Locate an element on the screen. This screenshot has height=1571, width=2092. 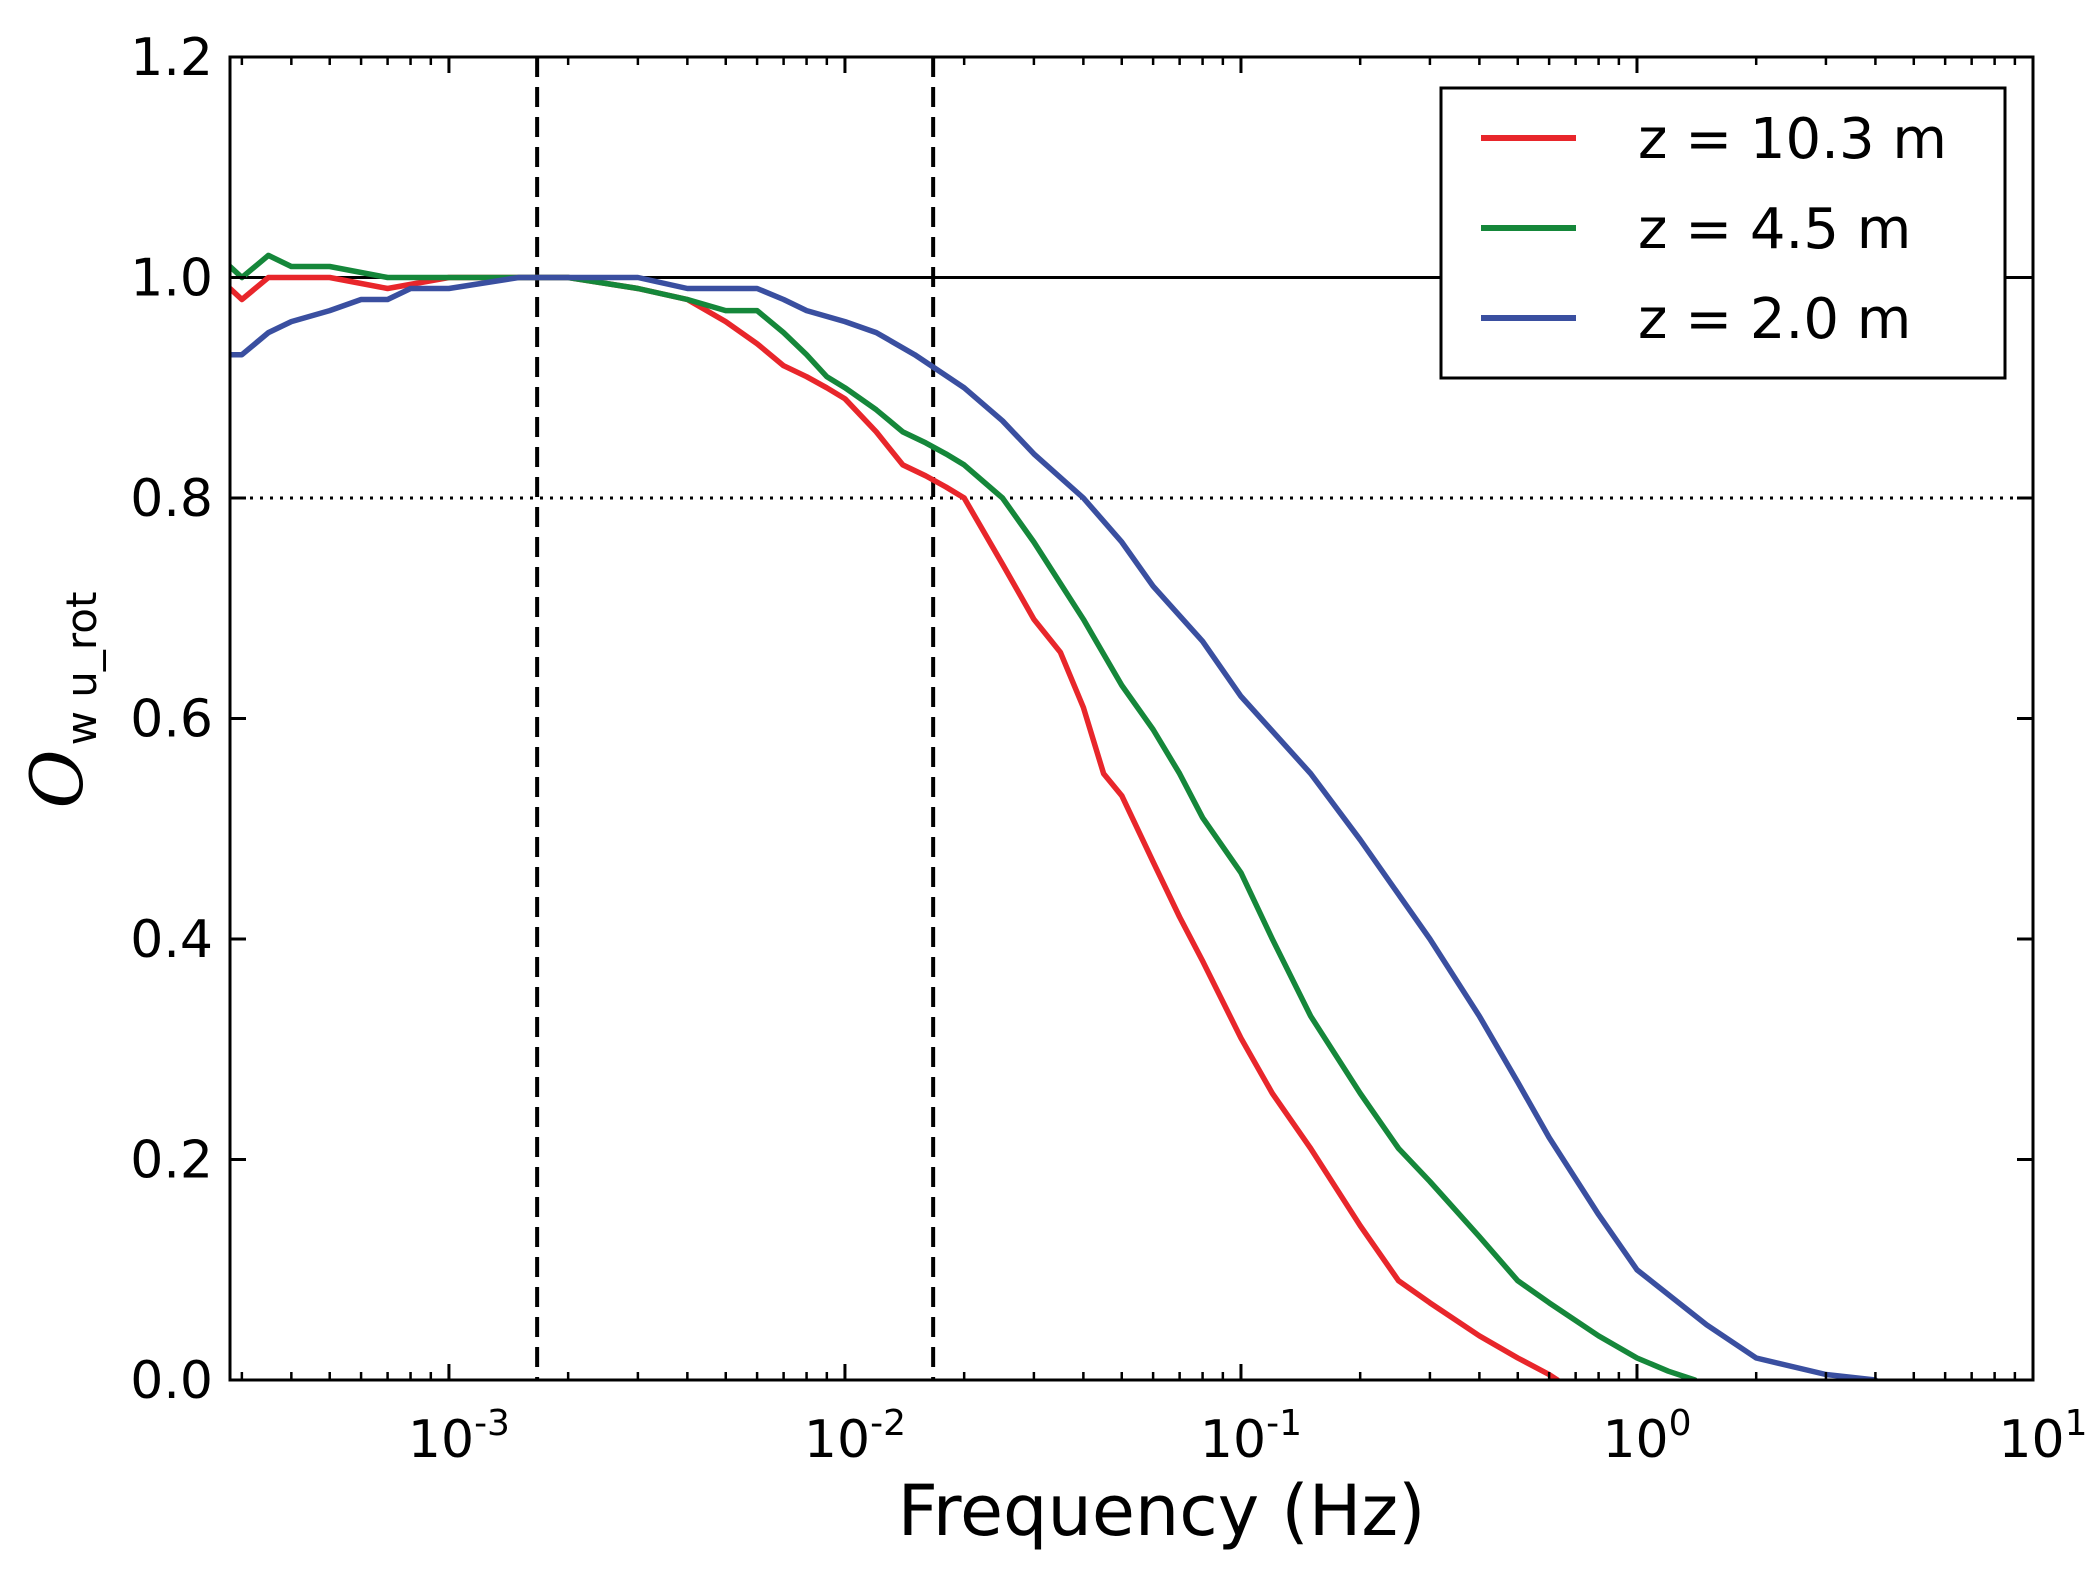
y-tick-label-6: 1.2 is located at coordinates (171, 58).